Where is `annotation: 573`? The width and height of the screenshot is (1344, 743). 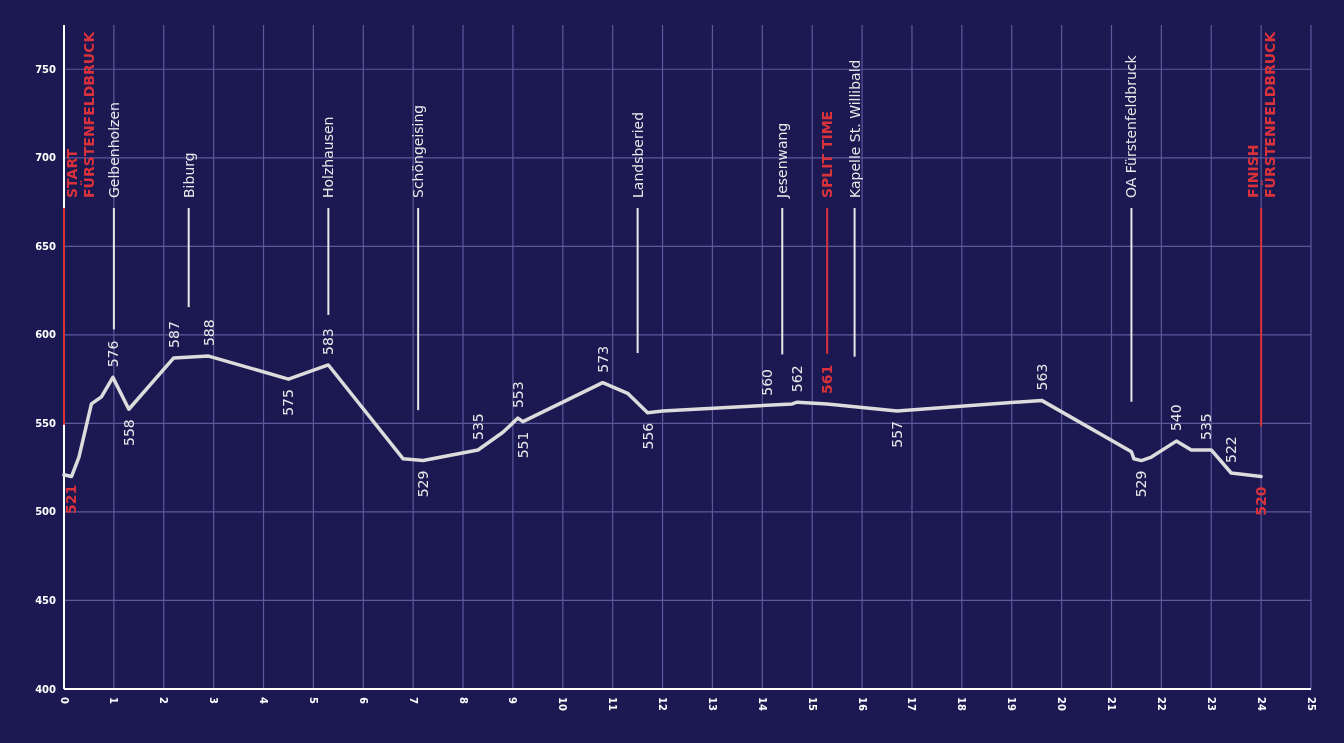 annotation: 573 is located at coordinates (602, 359).